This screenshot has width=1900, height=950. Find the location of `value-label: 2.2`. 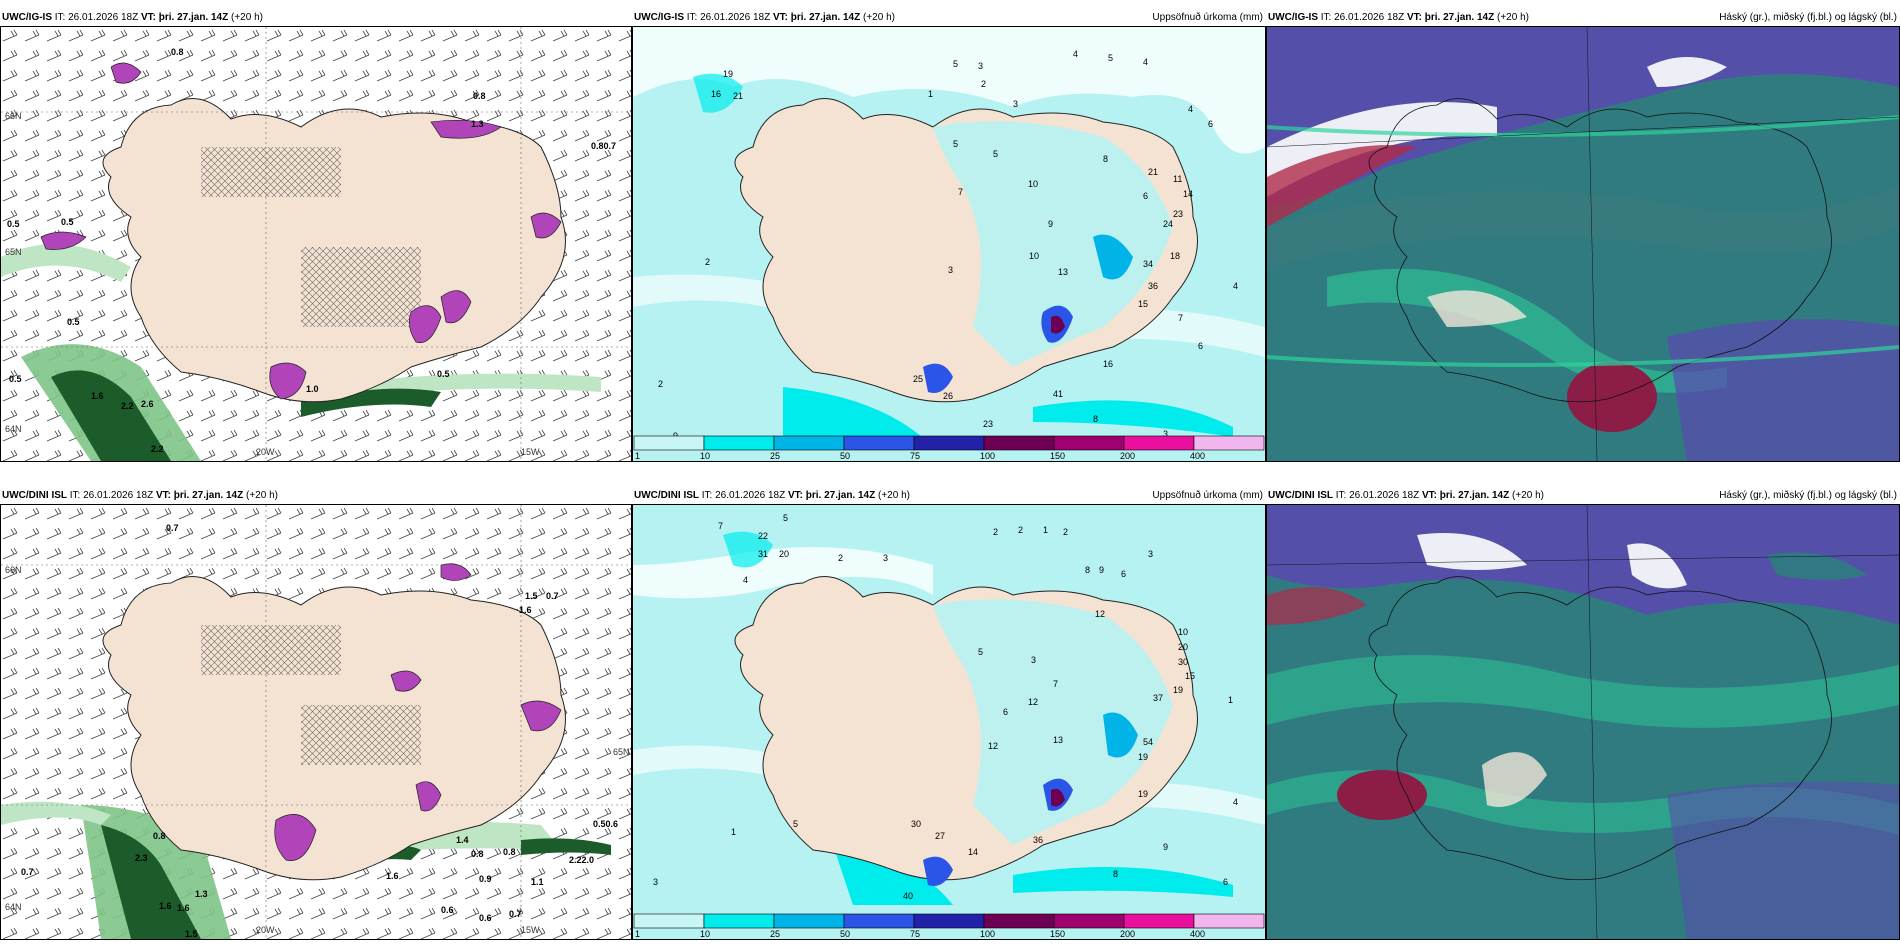

value-label: 2.2 is located at coordinates (157, 449).